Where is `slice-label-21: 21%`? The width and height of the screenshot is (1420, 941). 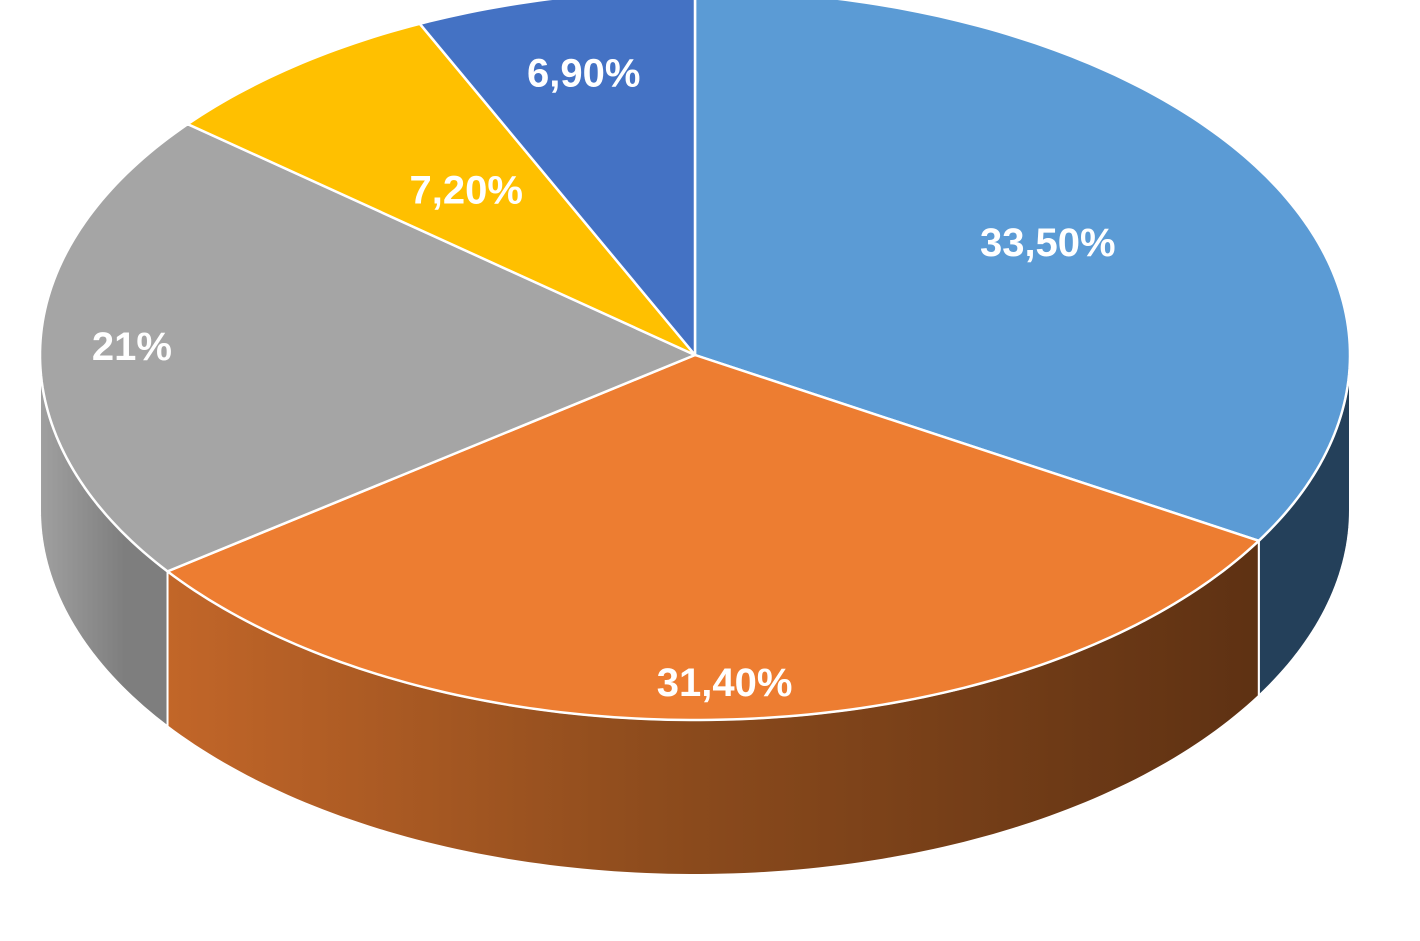 slice-label-21: 21% is located at coordinates (132, 347).